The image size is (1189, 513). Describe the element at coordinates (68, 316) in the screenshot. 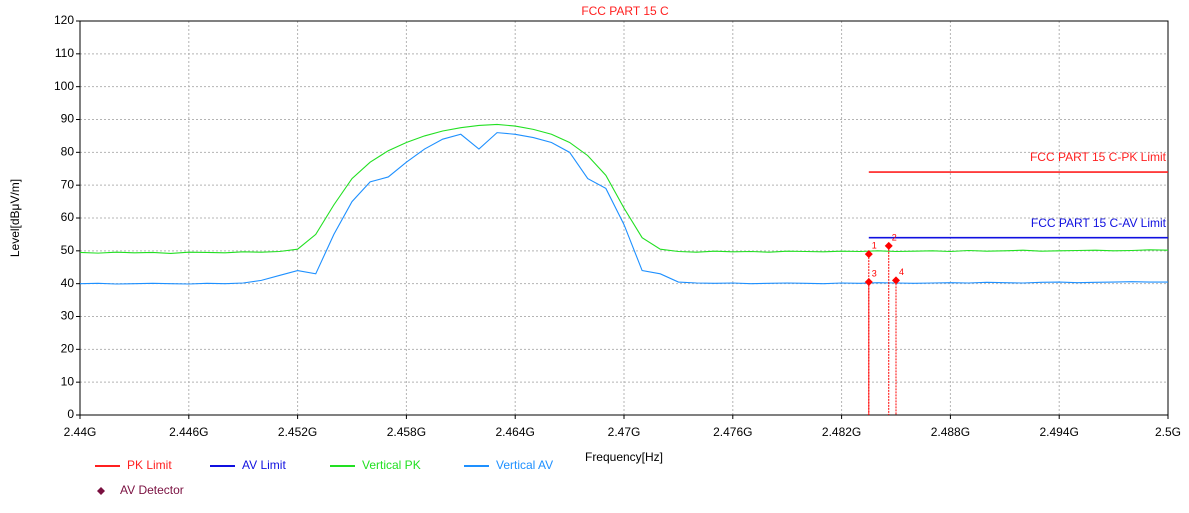

I see `y-tick-label: 30` at that location.